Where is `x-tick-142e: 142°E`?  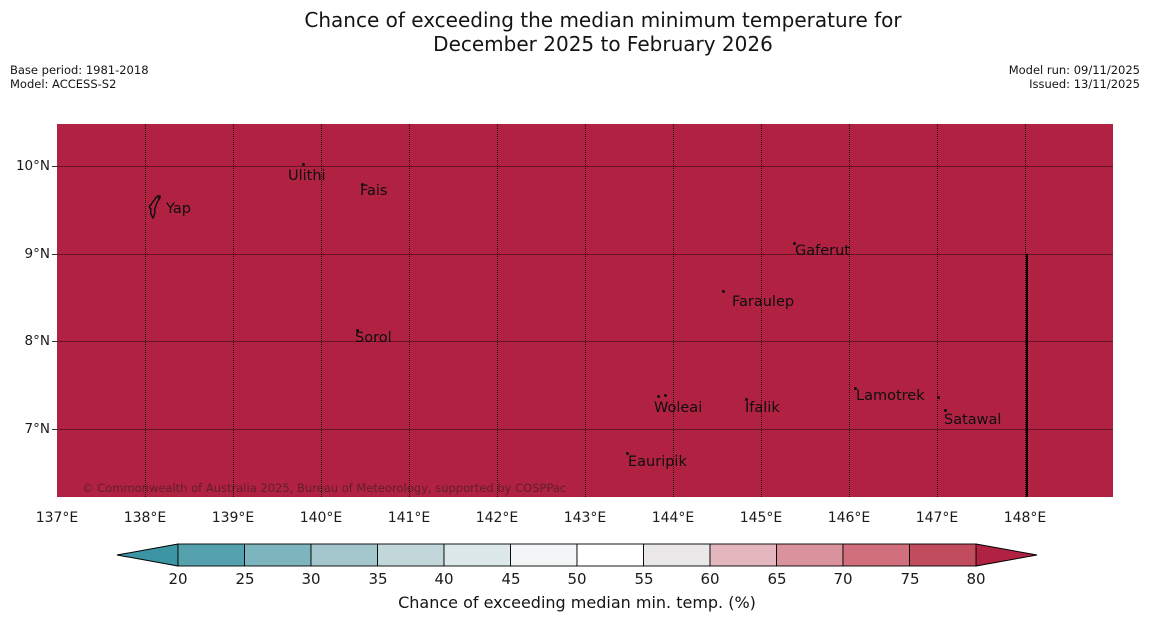 x-tick-142e: 142°E is located at coordinates (497, 518).